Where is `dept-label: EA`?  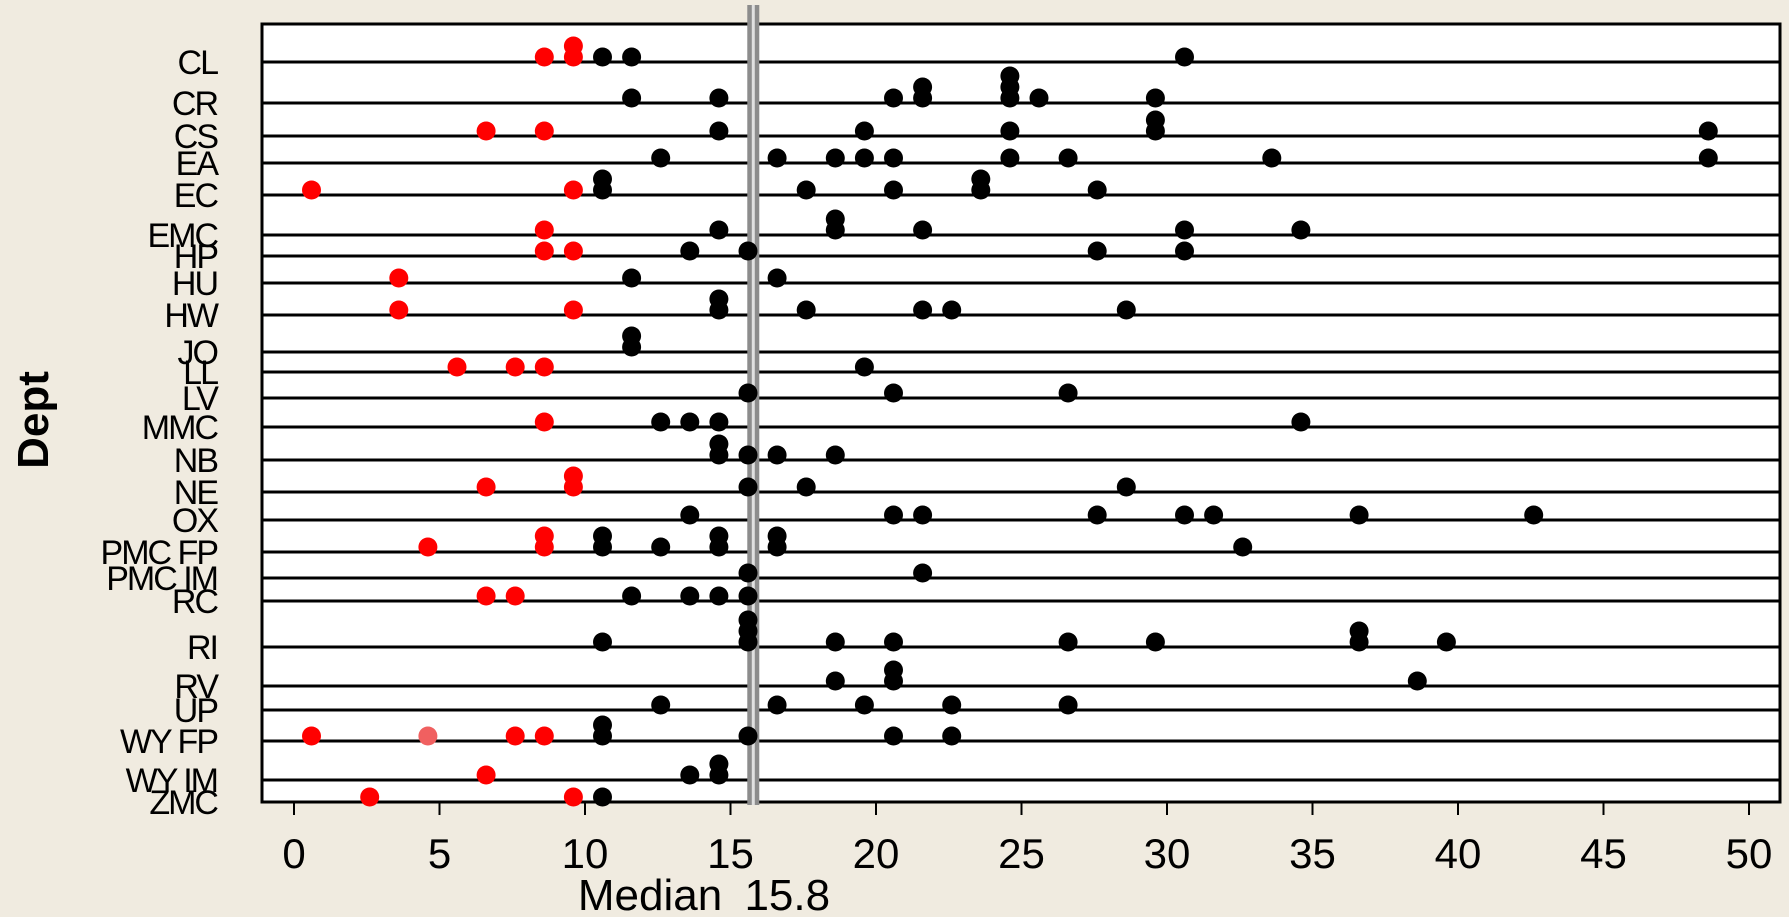 dept-label: EA is located at coordinates (198, 164).